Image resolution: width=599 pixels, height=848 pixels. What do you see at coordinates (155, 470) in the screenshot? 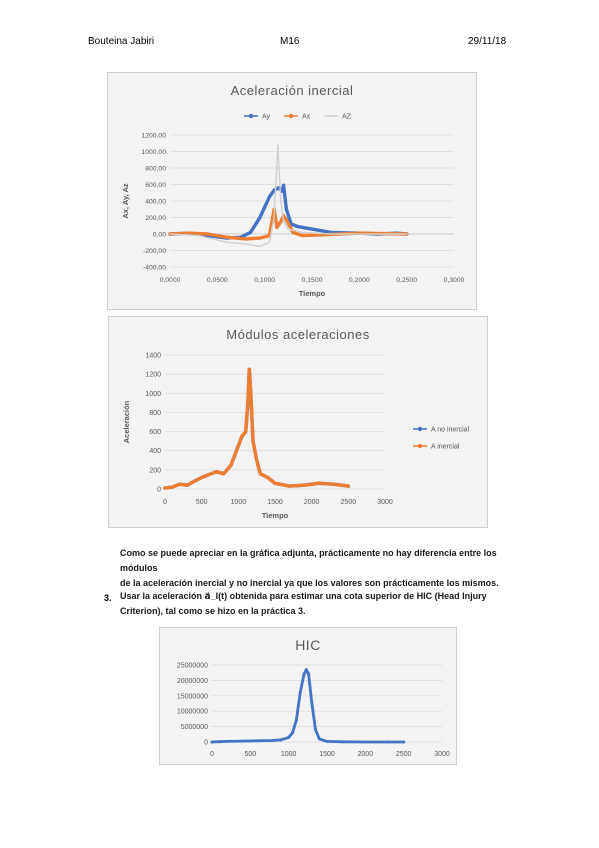
I see `y-tick-label: 200` at bounding box center [155, 470].